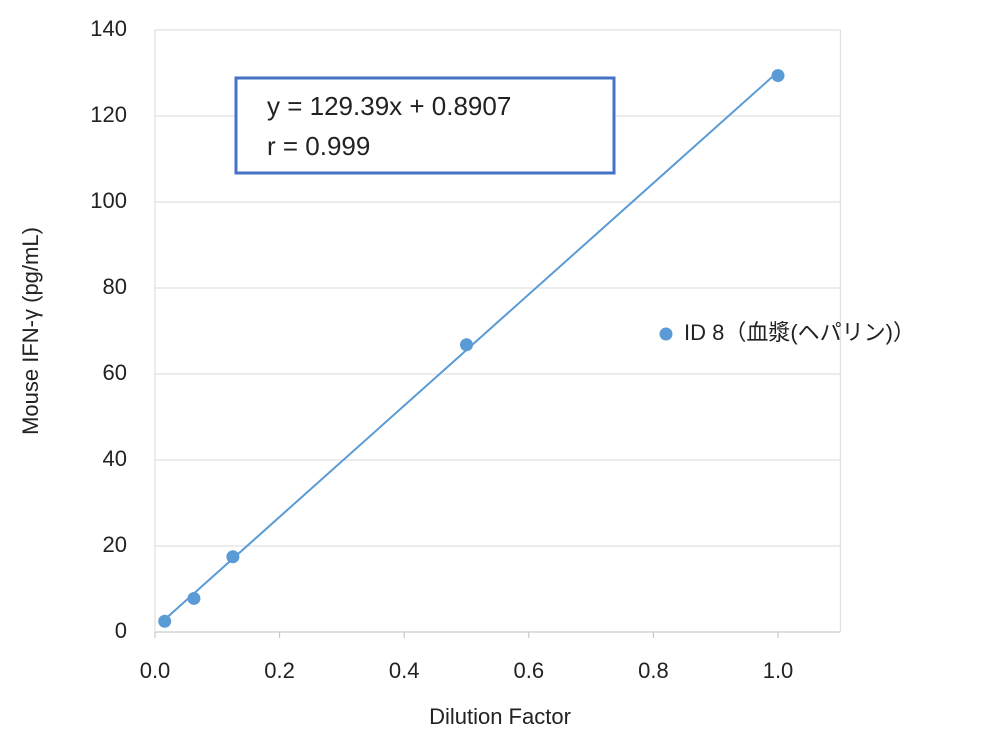  I want to click on x-tick-label: 0.2, so click(279, 670).